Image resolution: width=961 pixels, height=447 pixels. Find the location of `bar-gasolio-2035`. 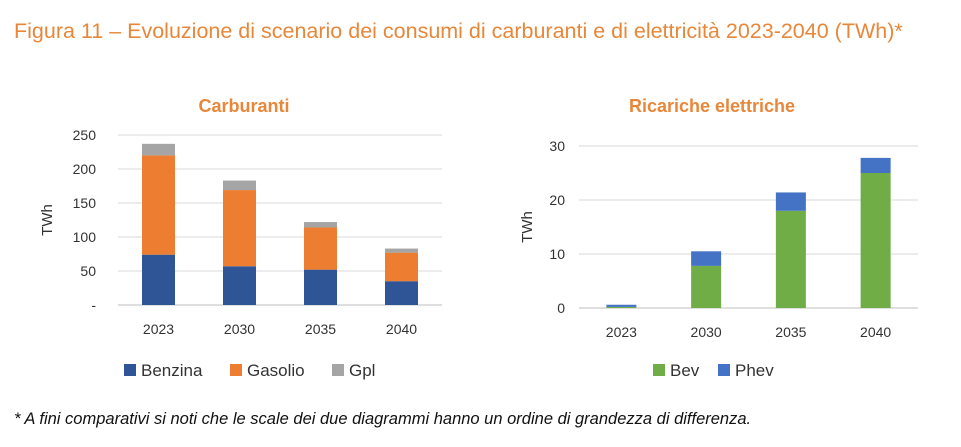

bar-gasolio-2035 is located at coordinates (320, 248).